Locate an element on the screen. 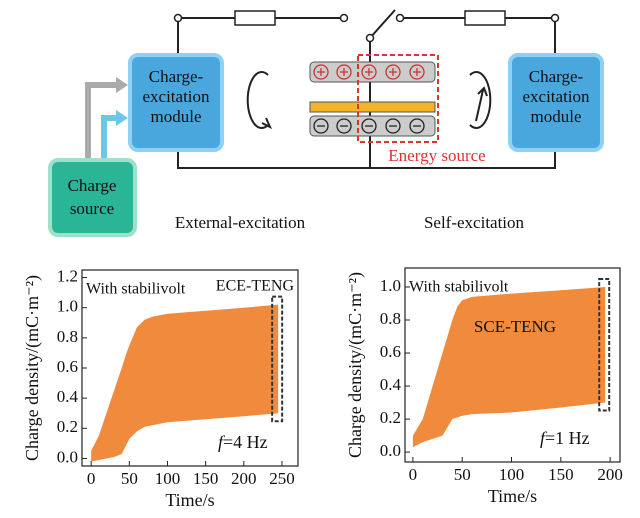 Image resolution: width=640 pixels, height=518 pixels. caption: External-excitation is located at coordinates (240, 222).